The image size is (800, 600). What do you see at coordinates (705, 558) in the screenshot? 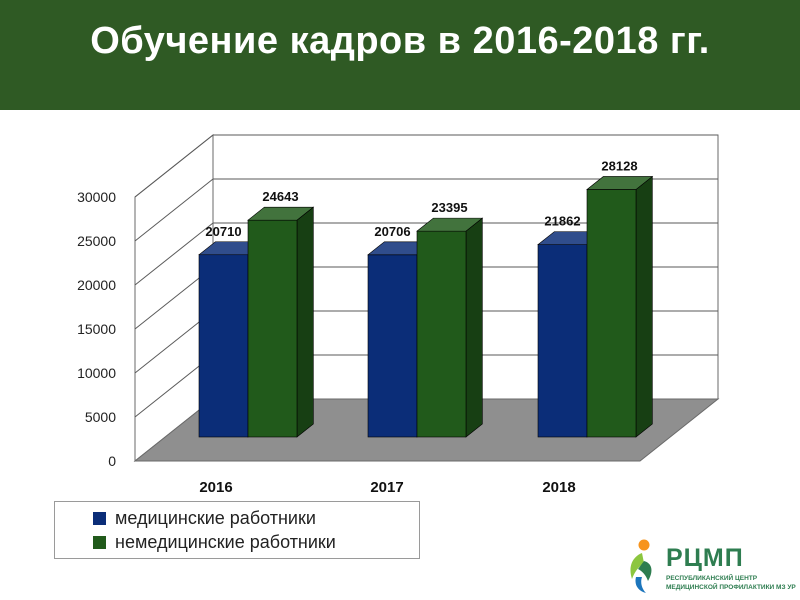
I see `logo-name: РЦМП` at bounding box center [705, 558].